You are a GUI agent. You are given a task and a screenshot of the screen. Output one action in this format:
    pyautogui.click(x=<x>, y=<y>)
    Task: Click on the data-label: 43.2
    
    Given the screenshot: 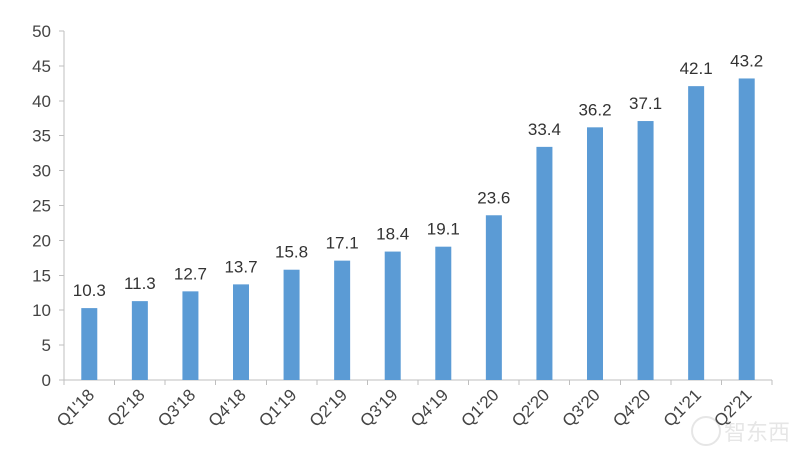 What is the action you would take?
    pyautogui.click(x=746, y=60)
    